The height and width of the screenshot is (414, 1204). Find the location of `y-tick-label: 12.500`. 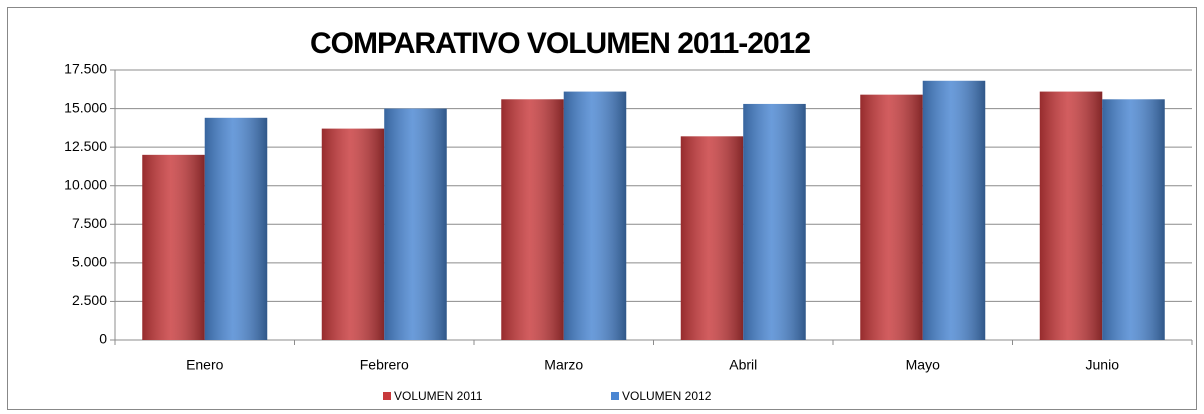

y-tick-label: 12.500 is located at coordinates (85, 146).